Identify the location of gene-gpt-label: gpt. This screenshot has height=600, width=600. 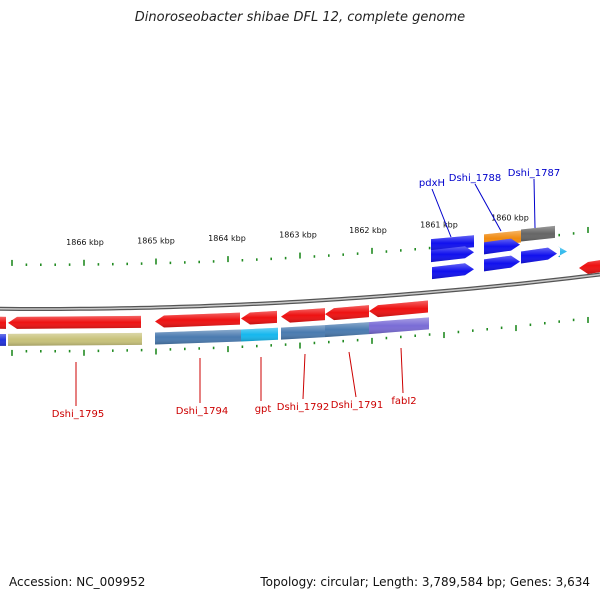
(263, 409).